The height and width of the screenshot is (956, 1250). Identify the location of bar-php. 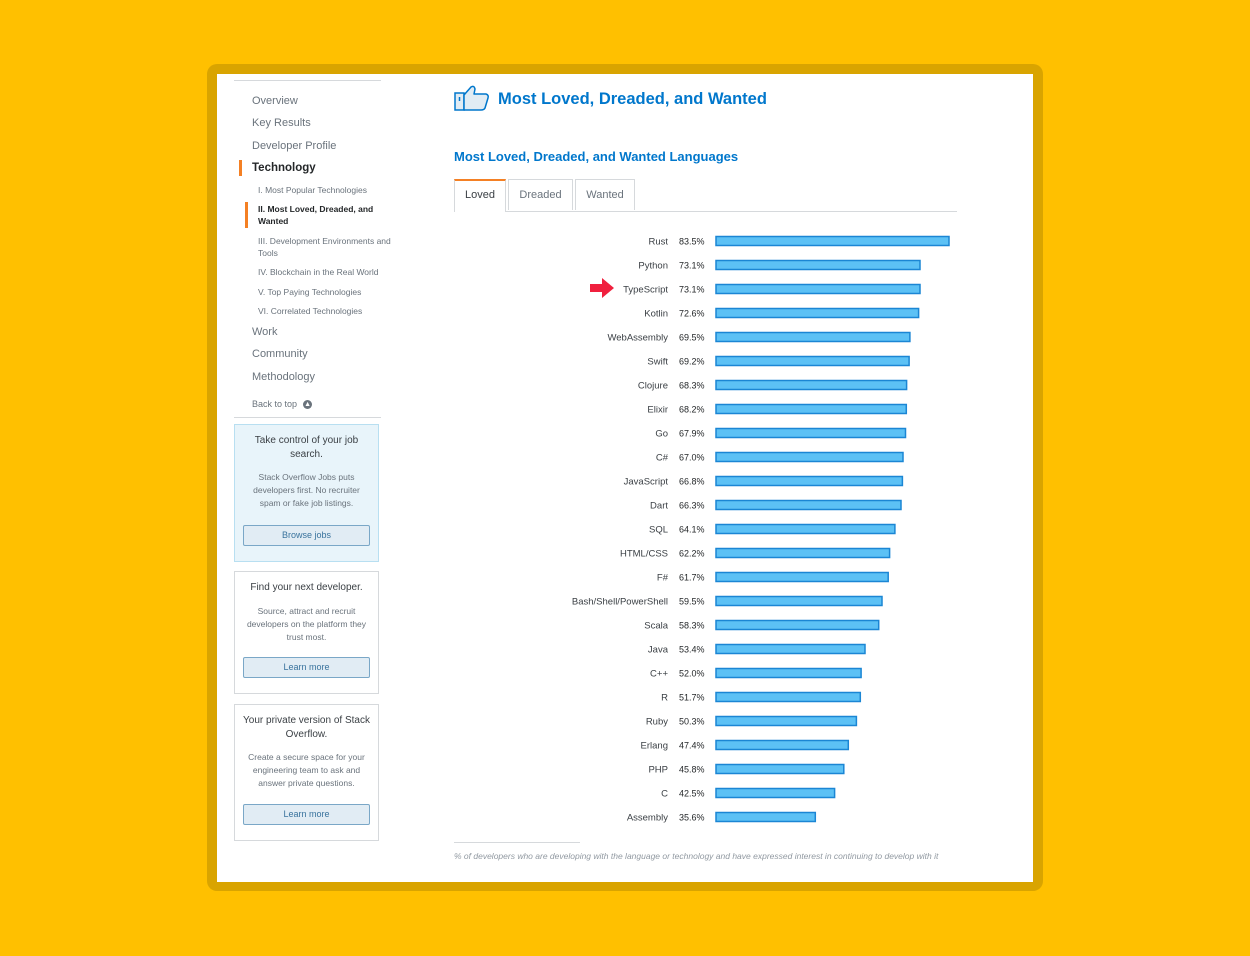
(780, 769).